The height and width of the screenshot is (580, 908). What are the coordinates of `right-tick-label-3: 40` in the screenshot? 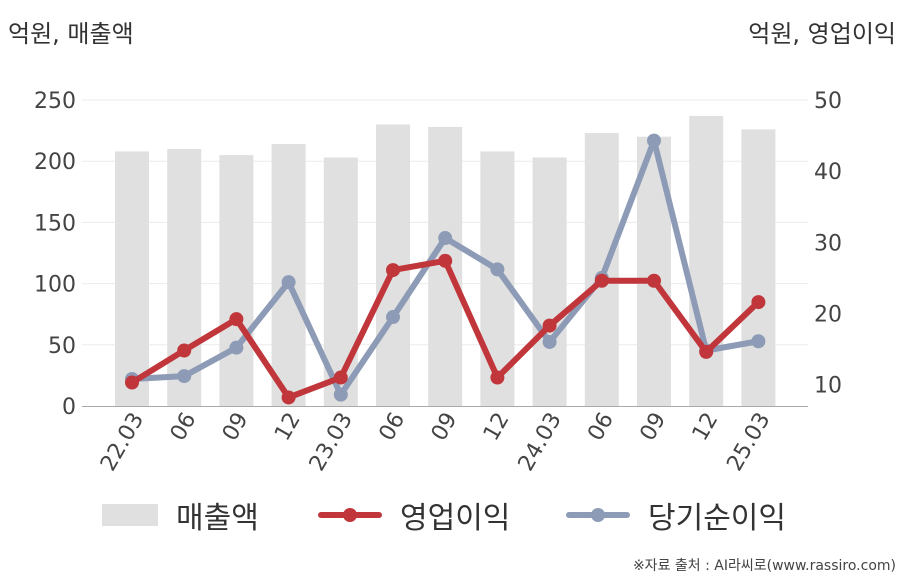 It's located at (828, 172).